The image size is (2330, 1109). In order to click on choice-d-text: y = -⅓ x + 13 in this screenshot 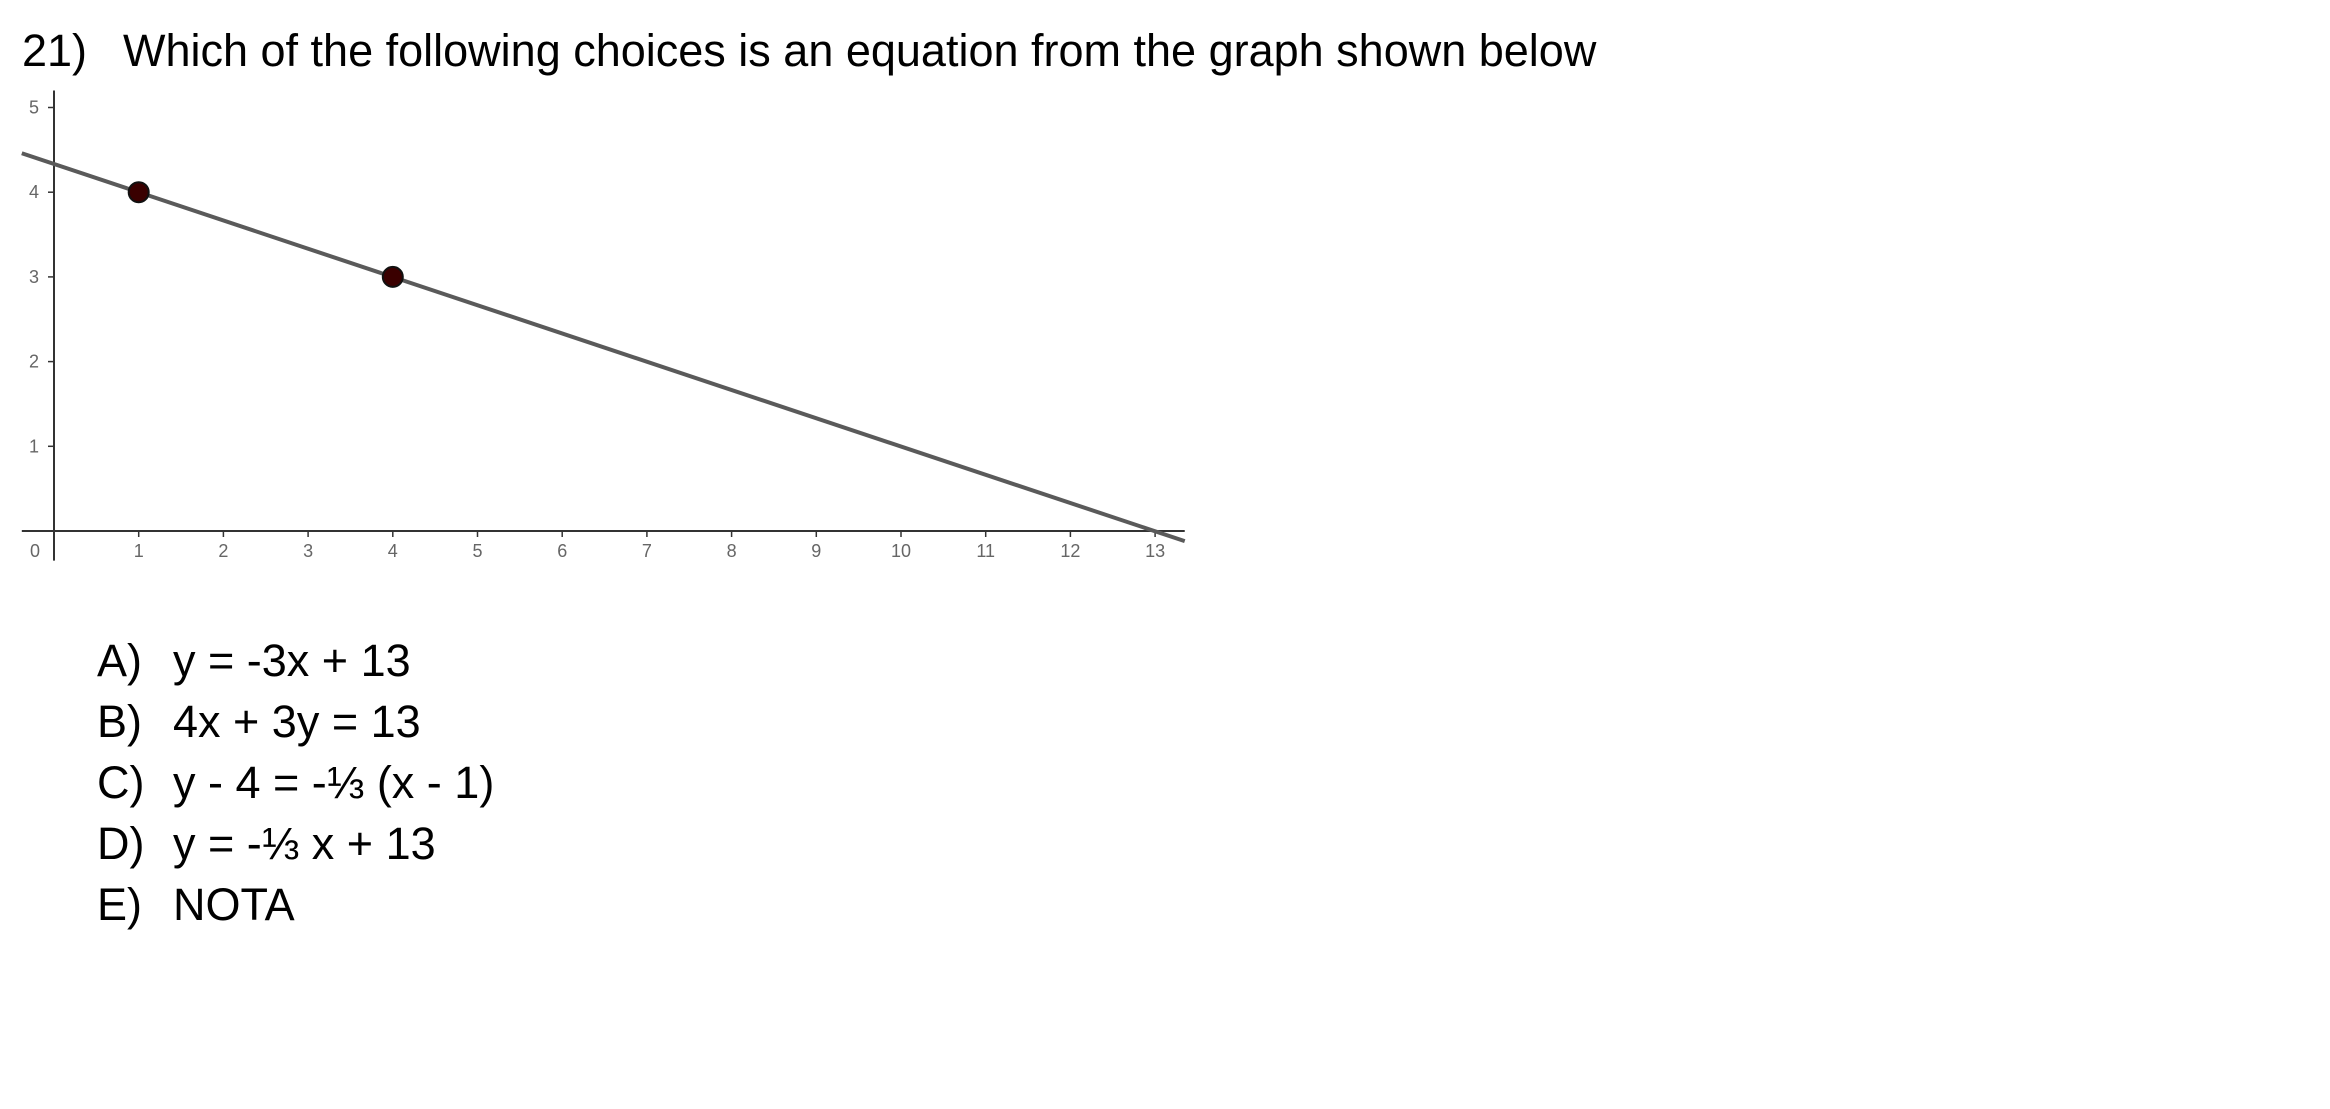, I will do `click(304, 843)`.